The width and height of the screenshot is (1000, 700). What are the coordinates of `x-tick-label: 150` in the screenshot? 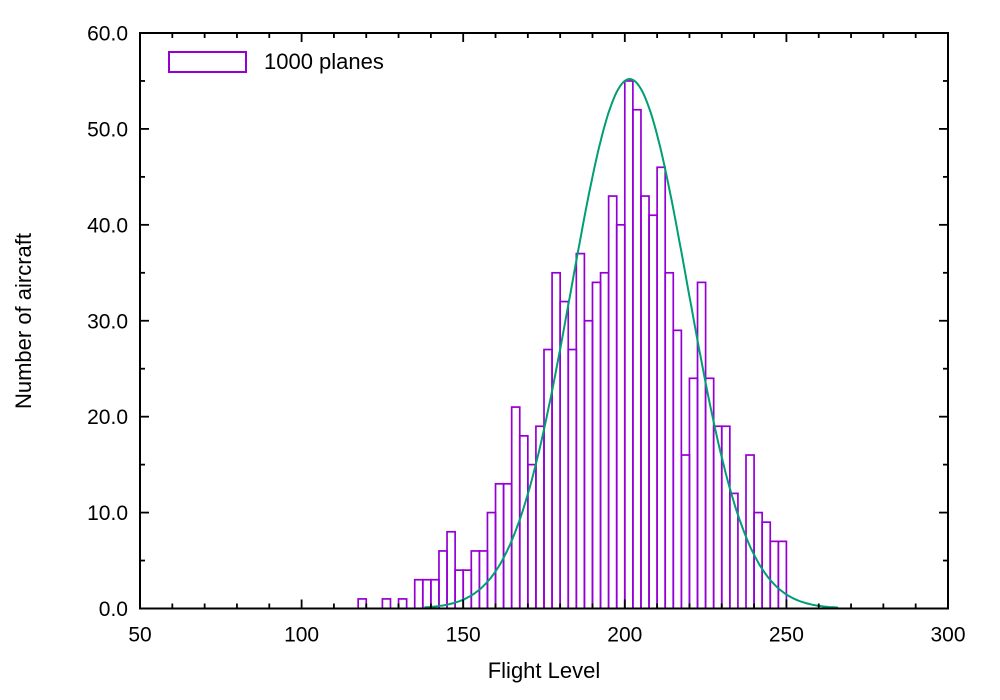 It's located at (463, 635).